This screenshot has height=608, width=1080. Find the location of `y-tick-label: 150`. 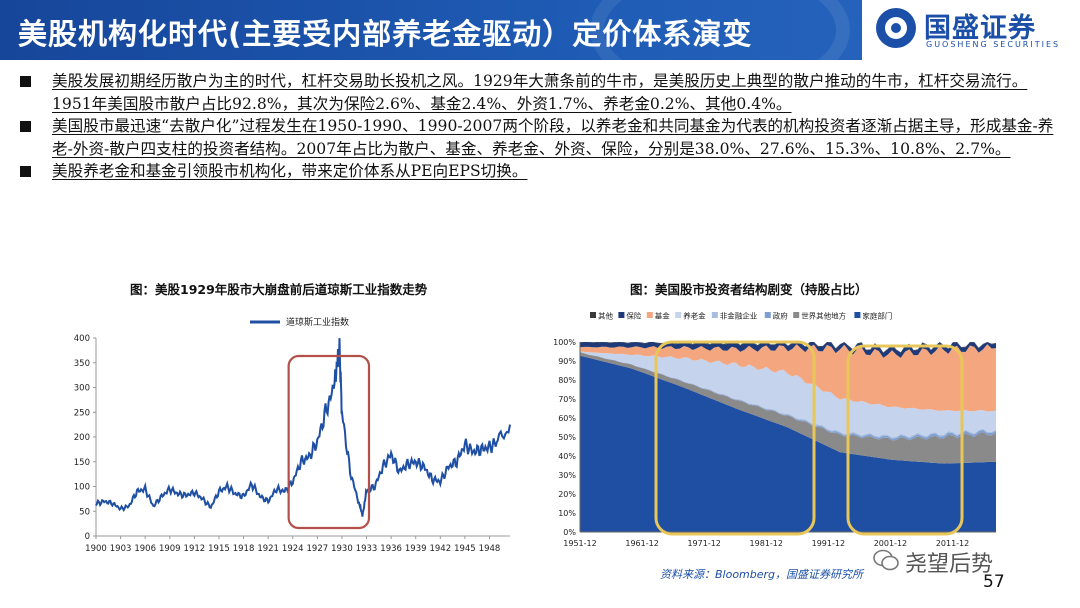

y-tick-label: 150 is located at coordinates (82, 463).